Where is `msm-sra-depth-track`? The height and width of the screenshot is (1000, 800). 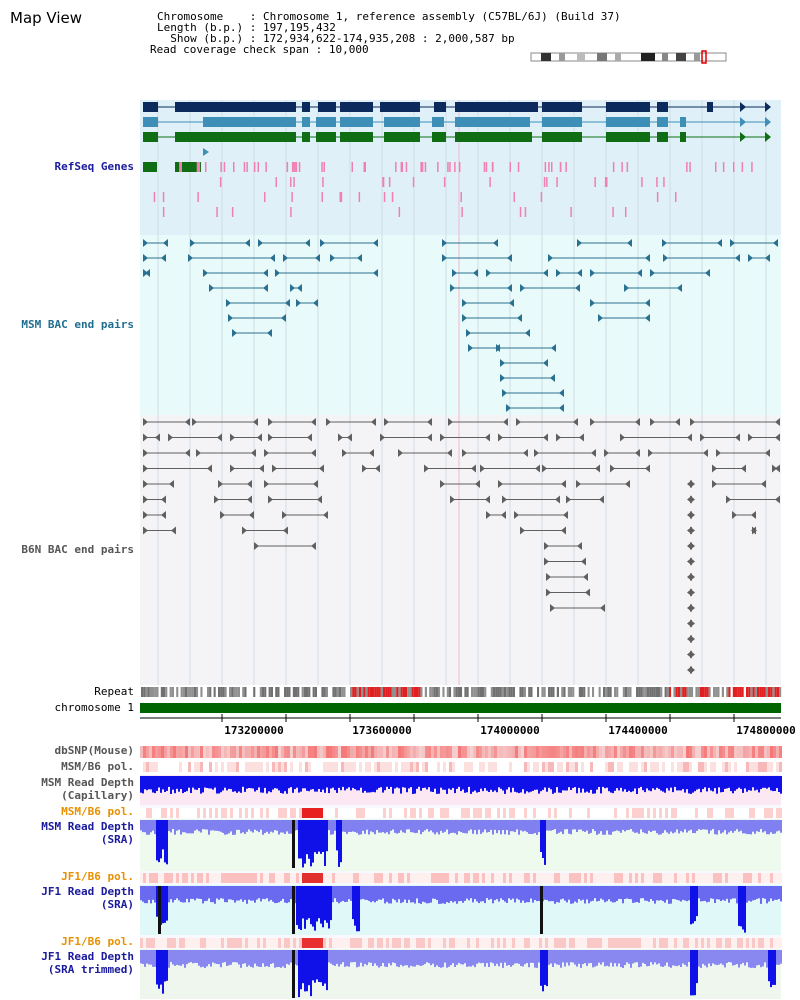 msm-sra-depth-track is located at coordinates (461, 844).